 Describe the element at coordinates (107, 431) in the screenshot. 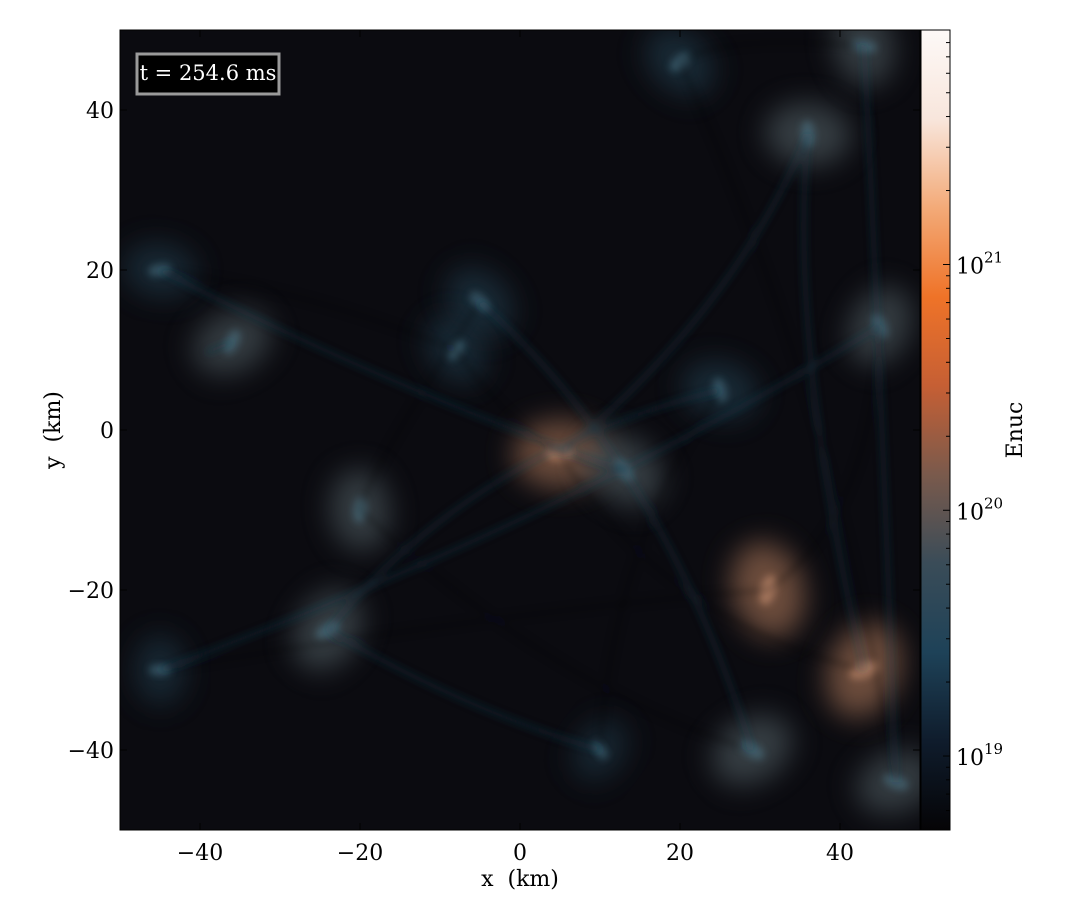

I see `y-tick-label: 0` at that location.